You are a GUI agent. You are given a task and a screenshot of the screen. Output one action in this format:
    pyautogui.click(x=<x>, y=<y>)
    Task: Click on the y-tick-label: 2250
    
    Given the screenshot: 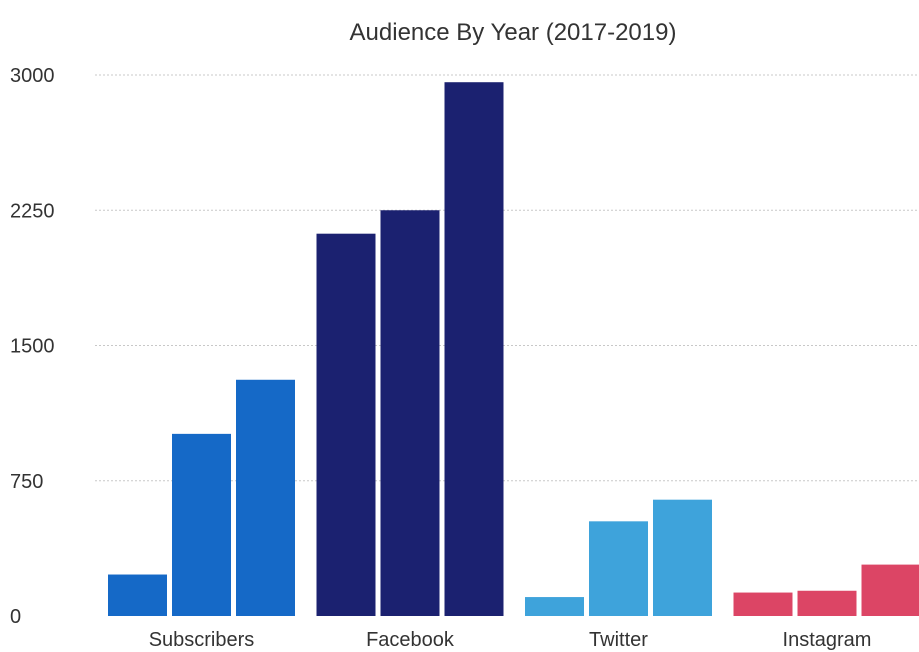 What is the action you would take?
    pyautogui.click(x=32, y=211)
    